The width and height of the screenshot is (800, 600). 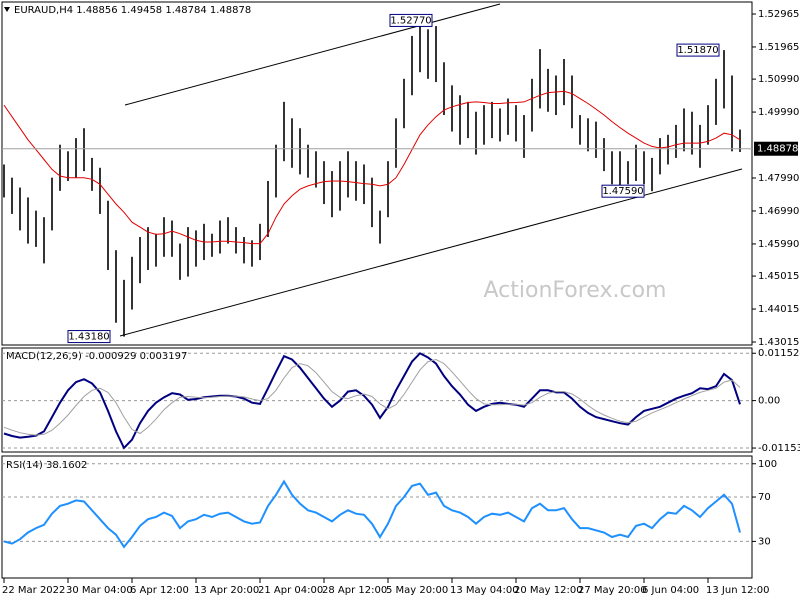 What do you see at coordinates (778, 244) in the screenshot?
I see `y-tick-label: 1.45990` at bounding box center [778, 244].